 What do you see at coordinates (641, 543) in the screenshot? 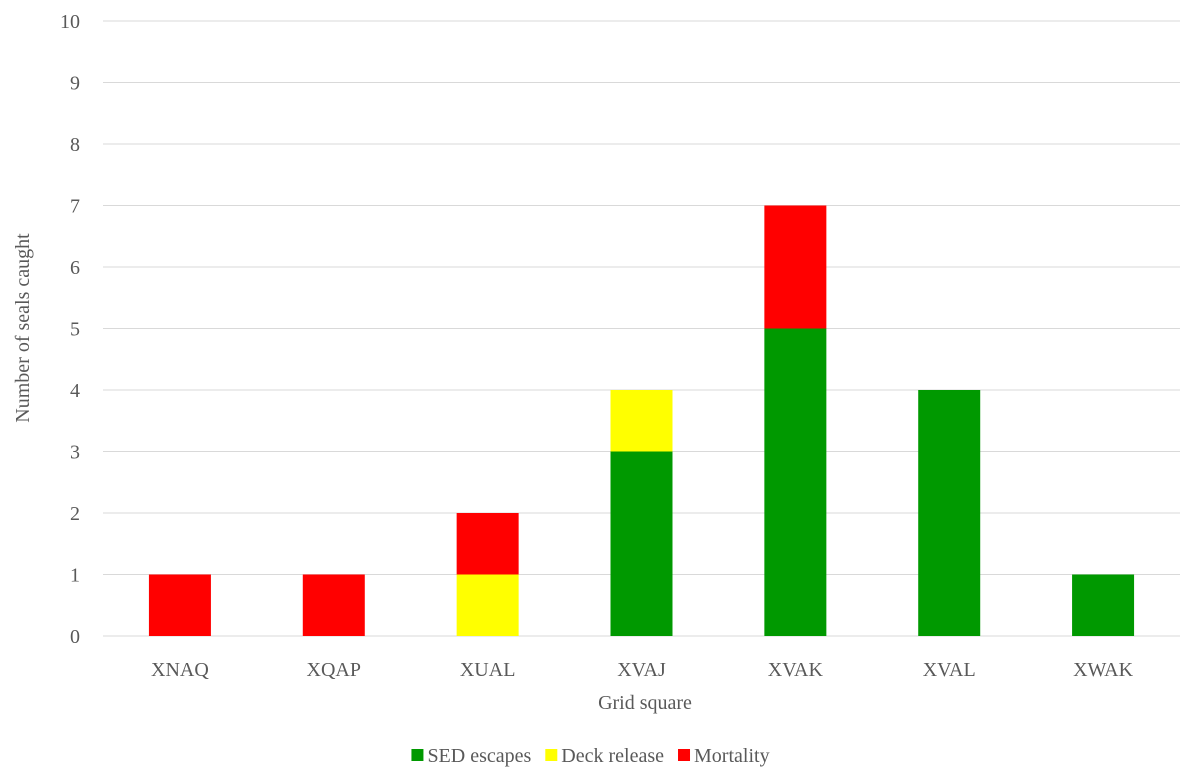
I see `bar-sed-escapes-xvaj` at bounding box center [641, 543].